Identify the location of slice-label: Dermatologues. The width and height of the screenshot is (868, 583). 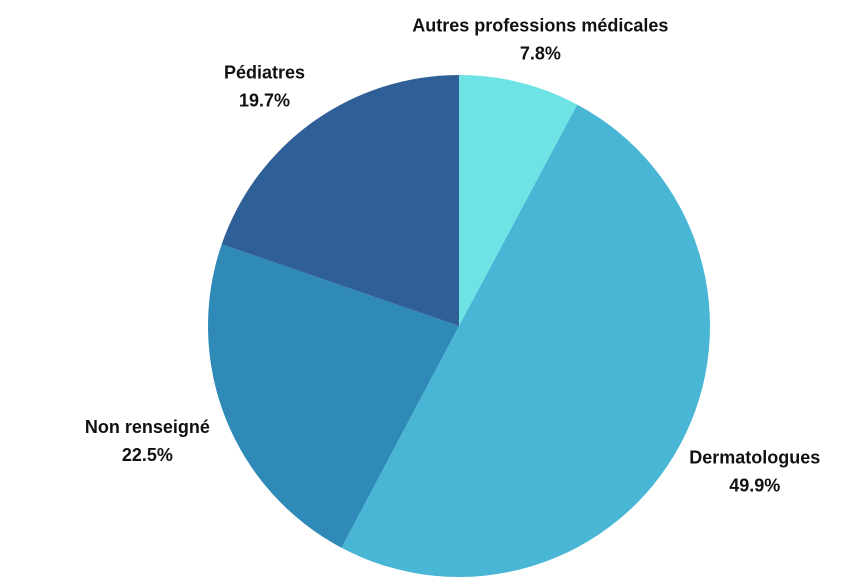
(754, 458).